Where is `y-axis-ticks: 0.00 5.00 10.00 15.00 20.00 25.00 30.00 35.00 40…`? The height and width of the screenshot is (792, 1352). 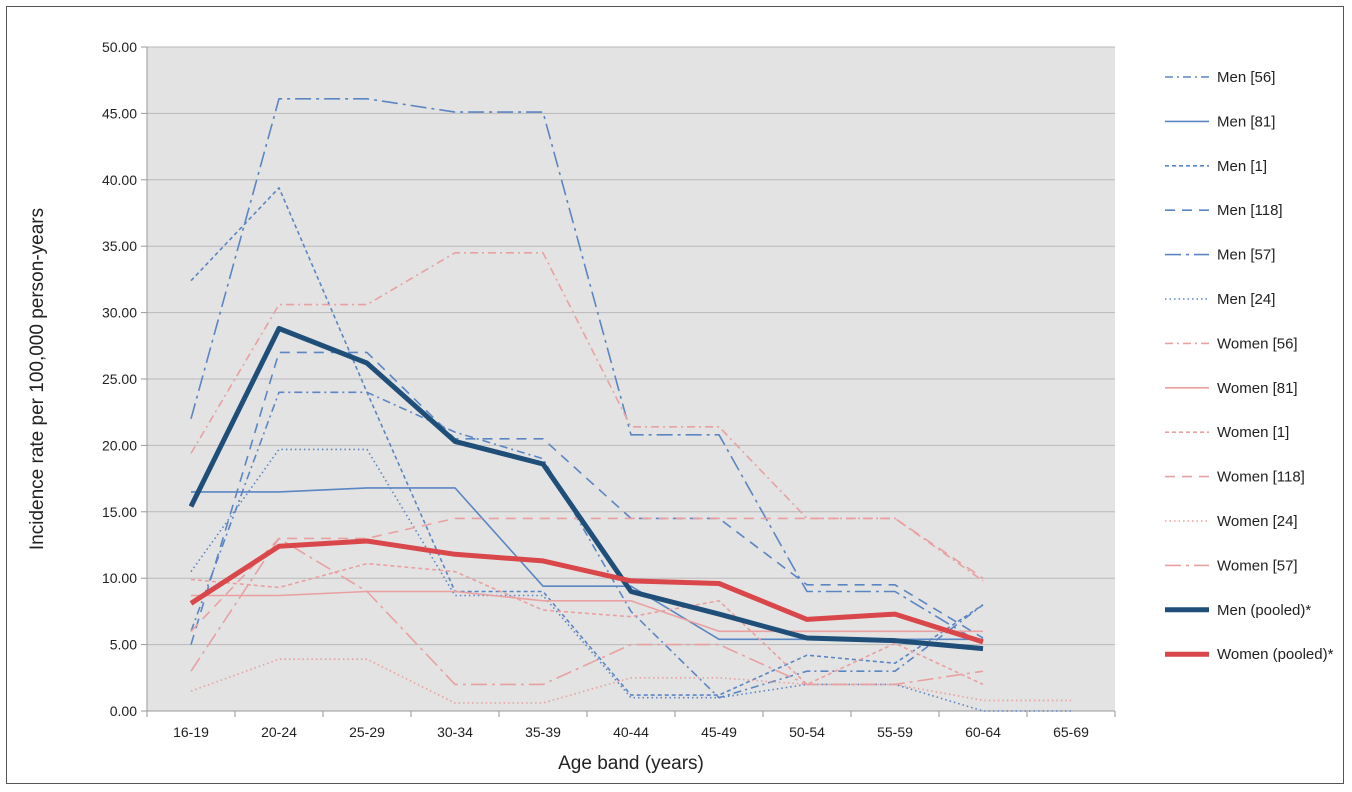 y-axis-ticks: 0.00 5.00 10.00 15.00 20.00 25.00 30.00 35.00 40… is located at coordinates (125, 379).